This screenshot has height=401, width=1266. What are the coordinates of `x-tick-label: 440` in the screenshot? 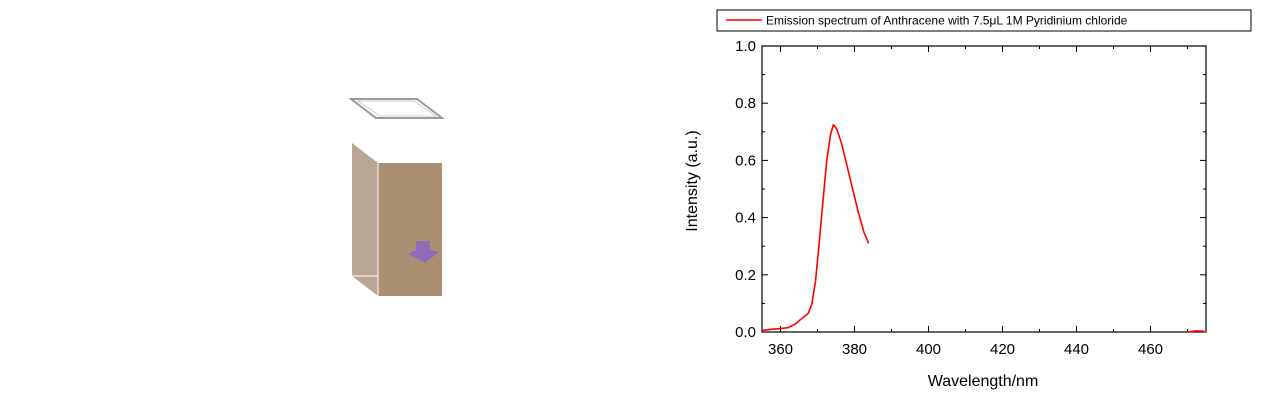 It's located at (1076, 349).